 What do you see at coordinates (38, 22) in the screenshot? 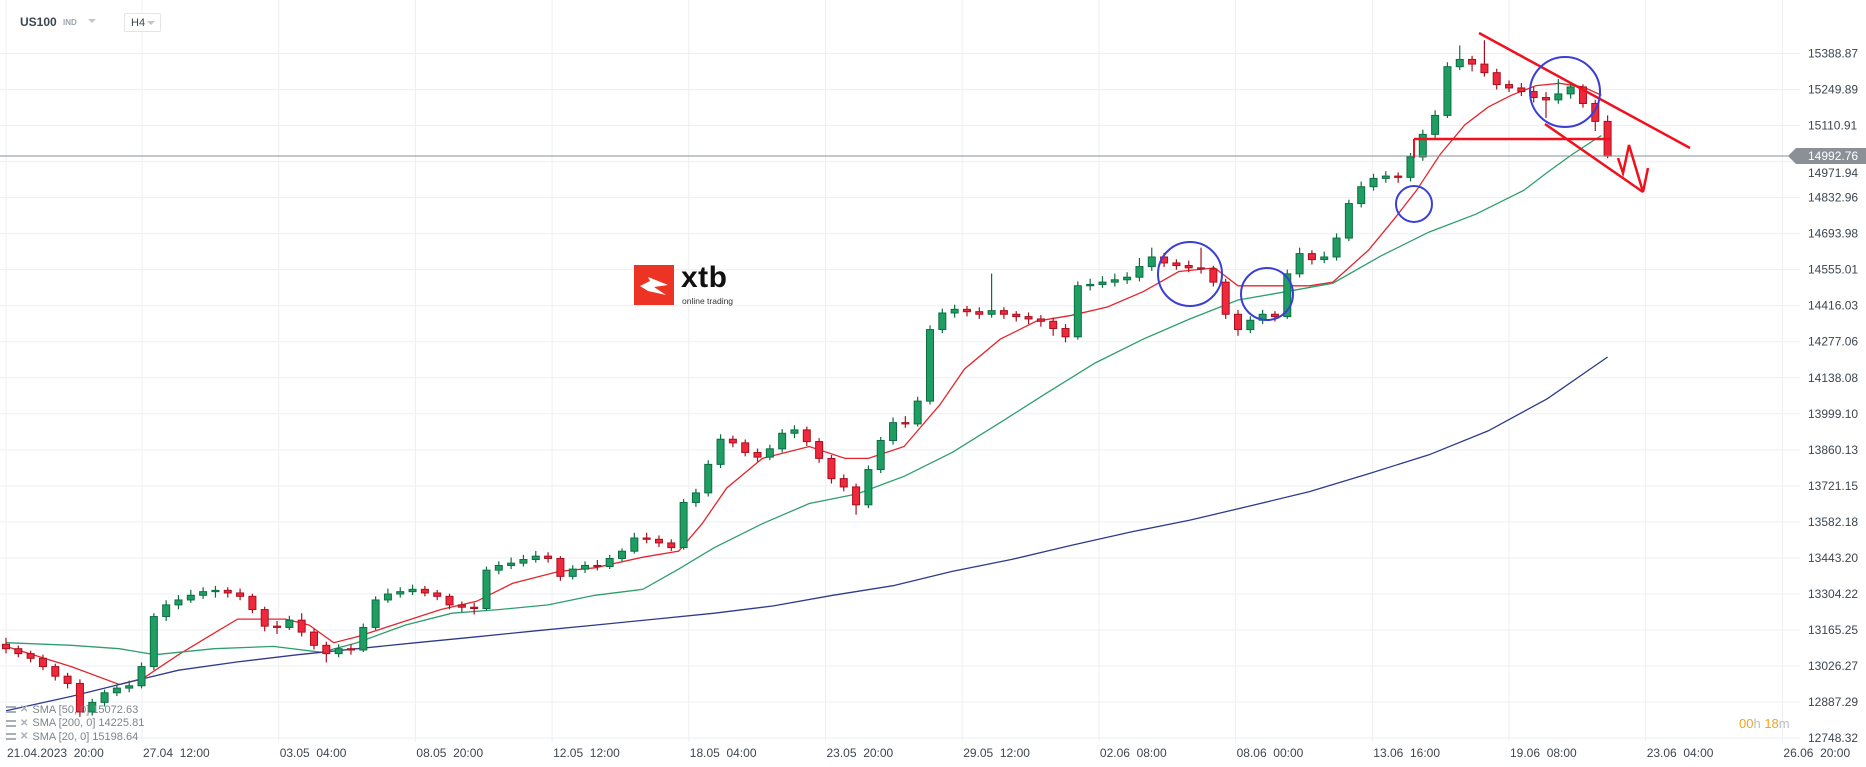
I see `symbol-name: US100` at bounding box center [38, 22].